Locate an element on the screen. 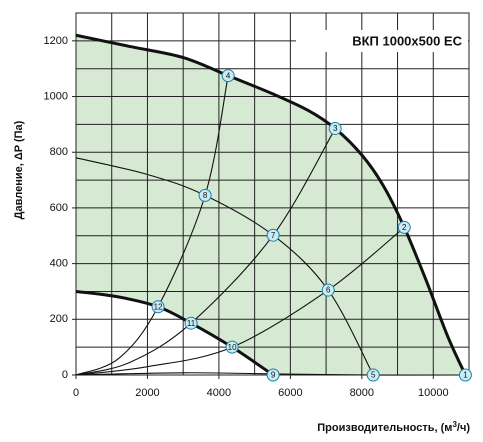 The image size is (483, 442). x-tick-label: 8000 is located at coordinates (362, 393).